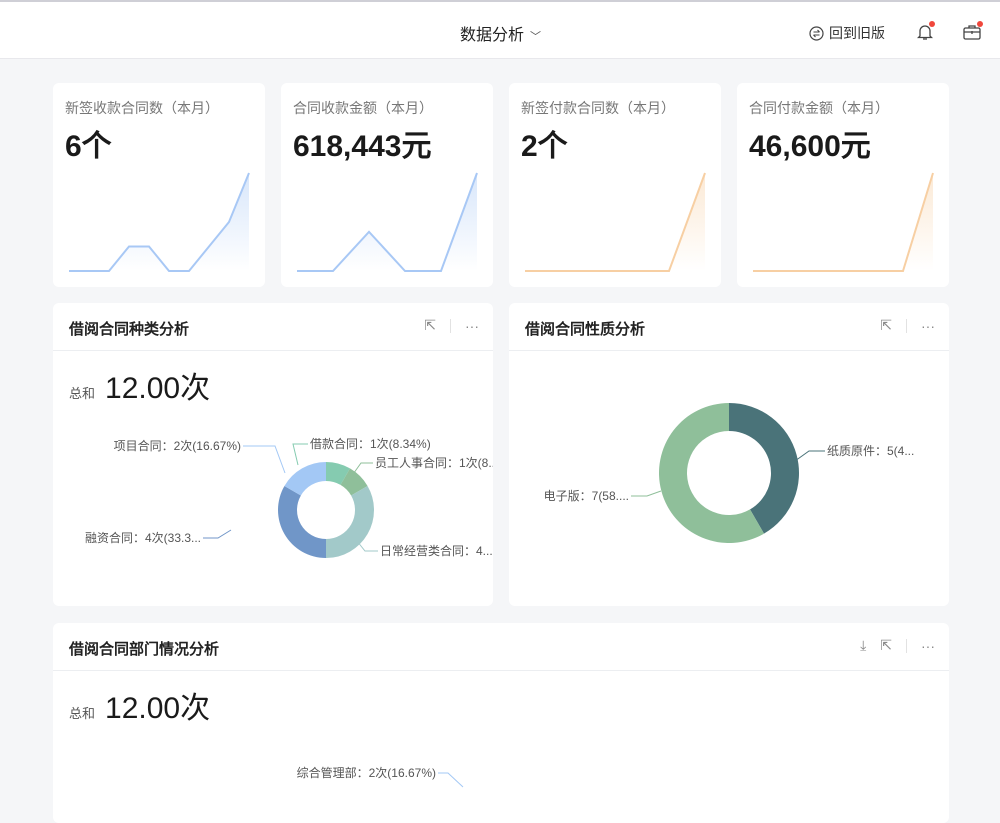 The height and width of the screenshot is (823, 1000). What do you see at coordinates (925, 32) in the screenshot?
I see `bell-icon` at bounding box center [925, 32].